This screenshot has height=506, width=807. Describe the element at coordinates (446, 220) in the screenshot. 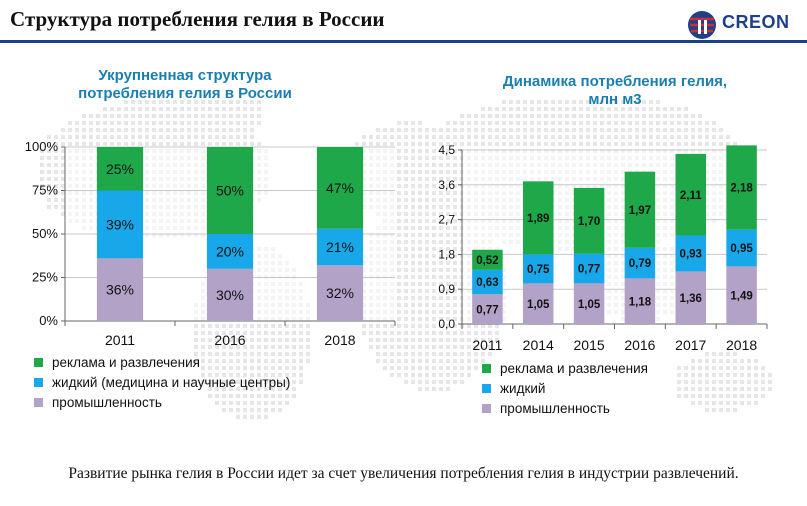

I see `y-tick-label: 2,7` at that location.